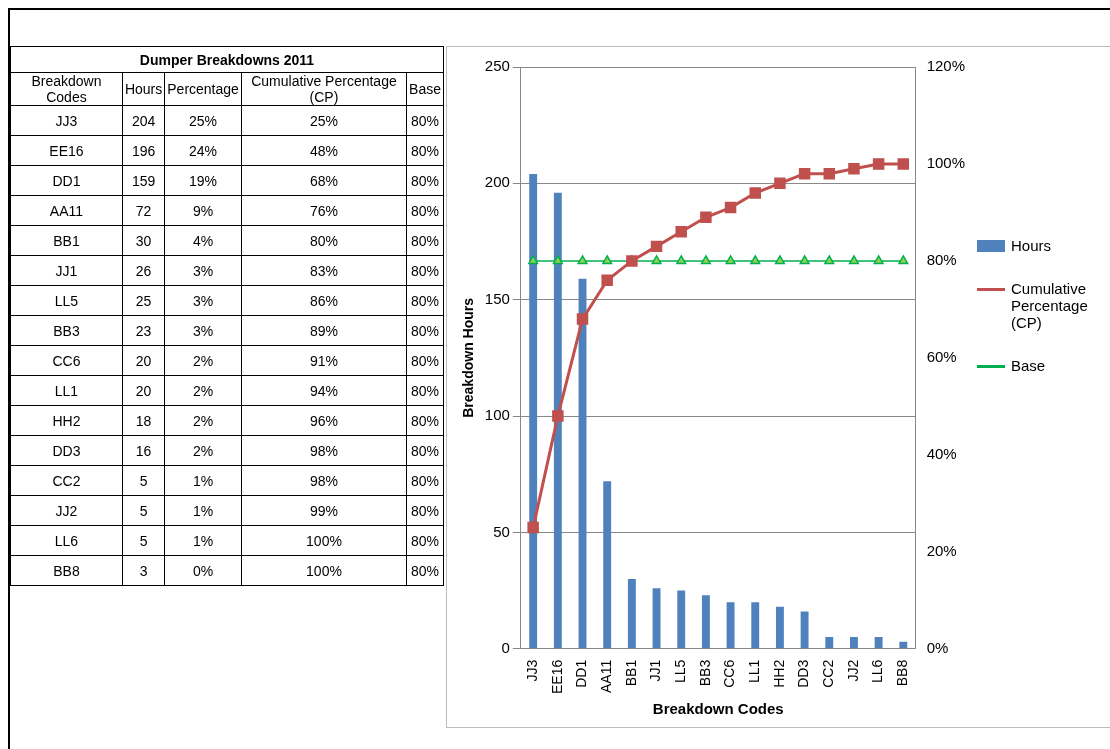 The height and width of the screenshot is (749, 1110). Describe the element at coordinates (729, 673) in the screenshot. I see `x-tick-label: CC6` at that location.